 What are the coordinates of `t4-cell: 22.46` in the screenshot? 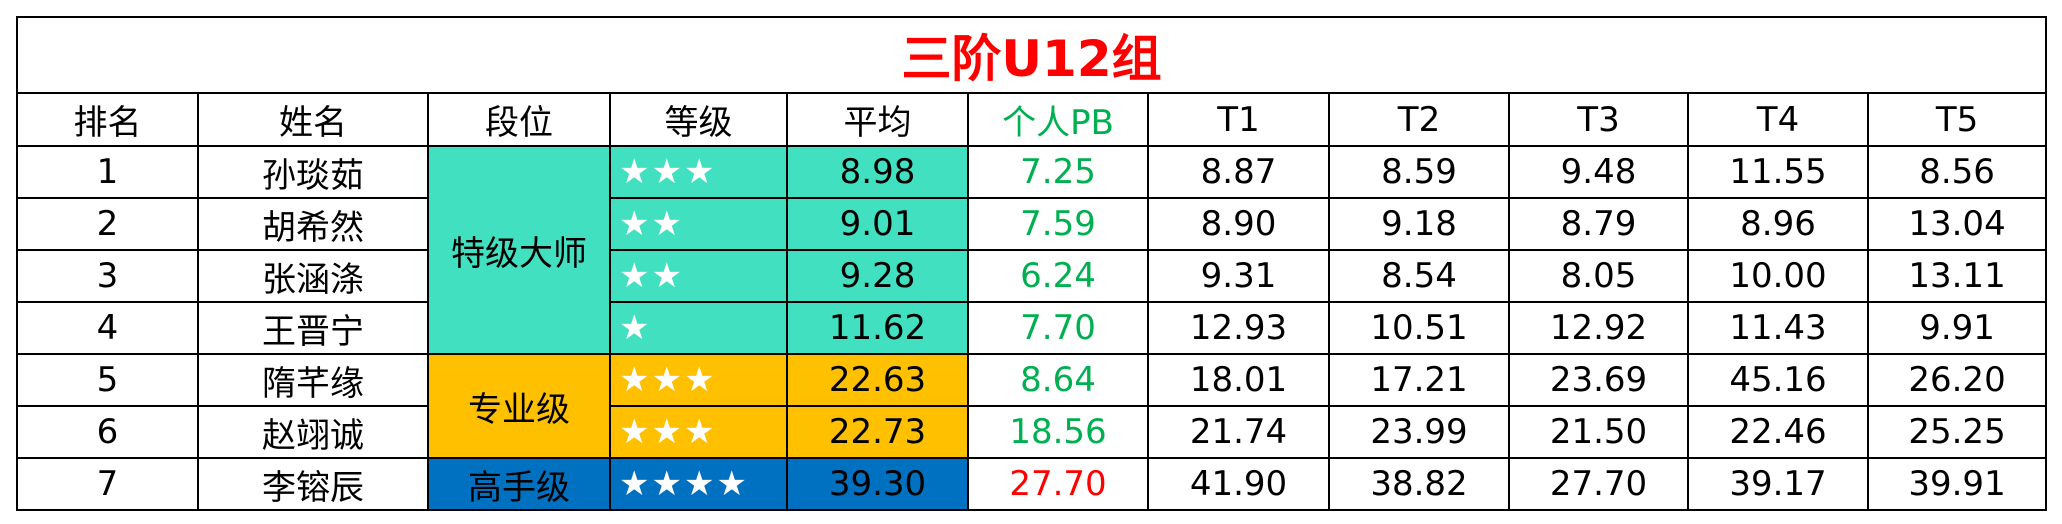 It's located at (1778, 432).